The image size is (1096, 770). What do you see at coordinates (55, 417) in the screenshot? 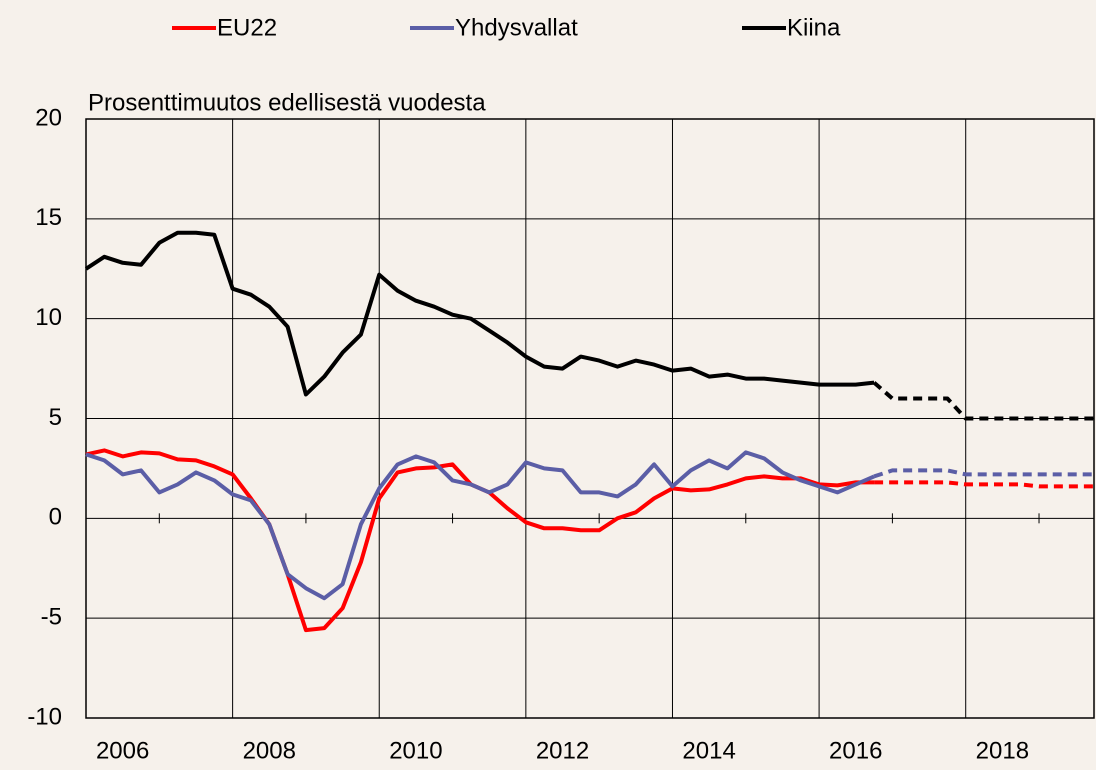
I see `y-tick-label: 5` at bounding box center [55, 417].